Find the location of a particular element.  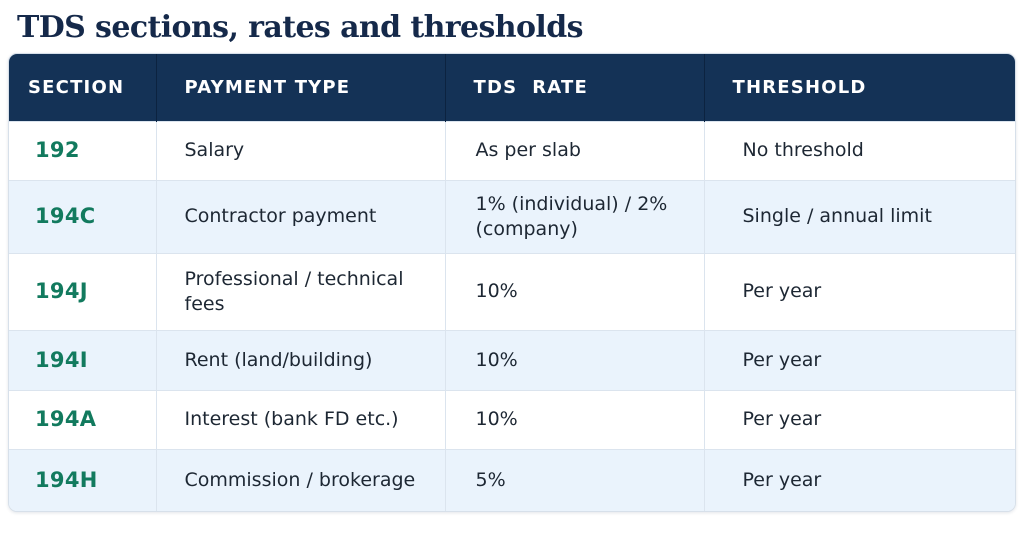

payment-type-cell: Interest (bank FD etc.) is located at coordinates (301, 419).